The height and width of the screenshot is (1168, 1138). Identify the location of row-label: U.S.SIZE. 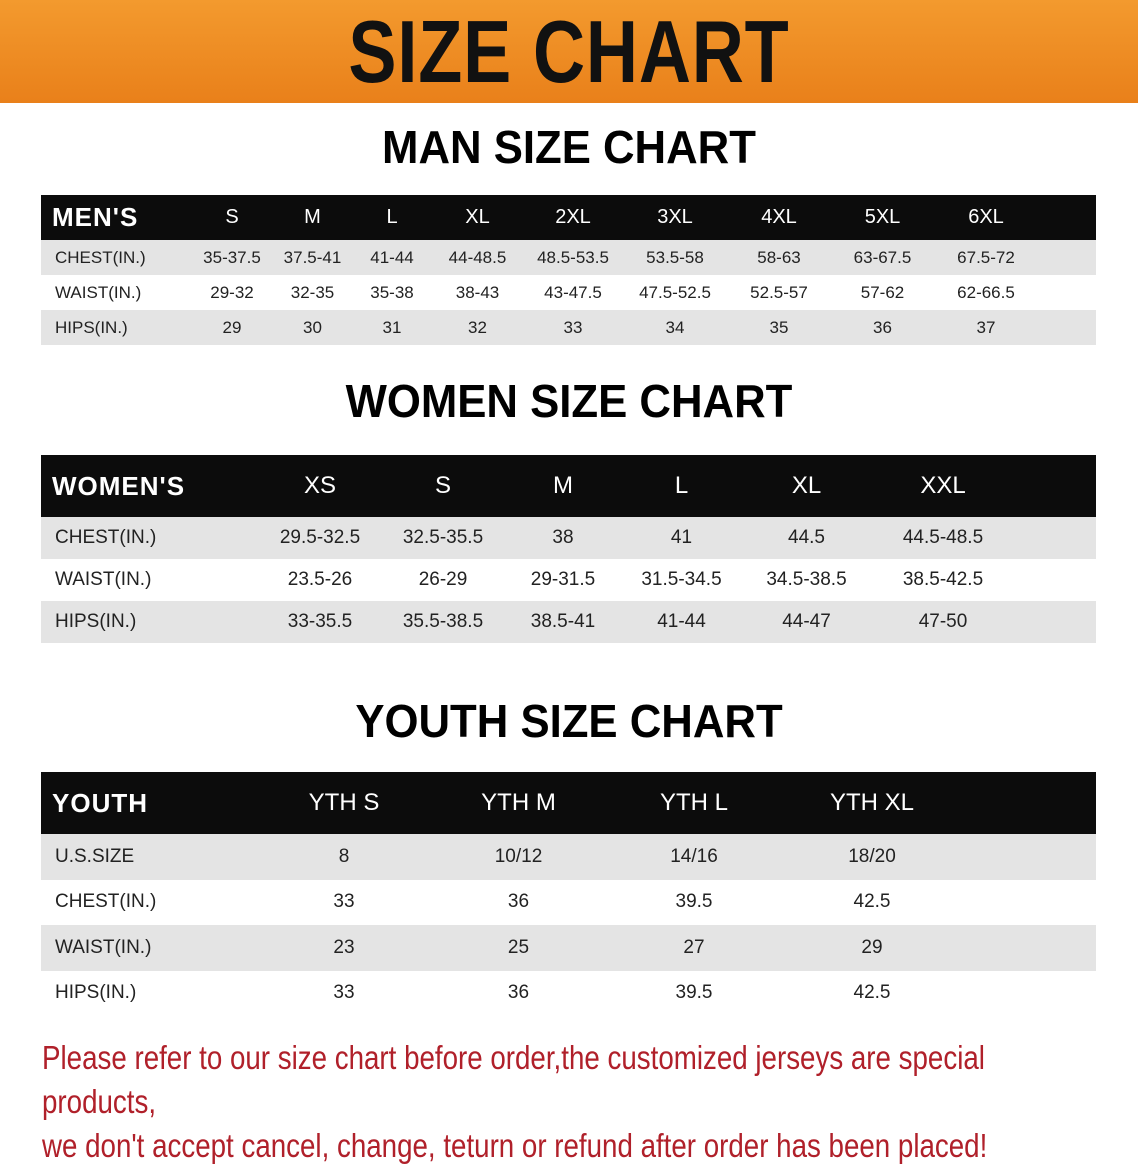
(95, 856).